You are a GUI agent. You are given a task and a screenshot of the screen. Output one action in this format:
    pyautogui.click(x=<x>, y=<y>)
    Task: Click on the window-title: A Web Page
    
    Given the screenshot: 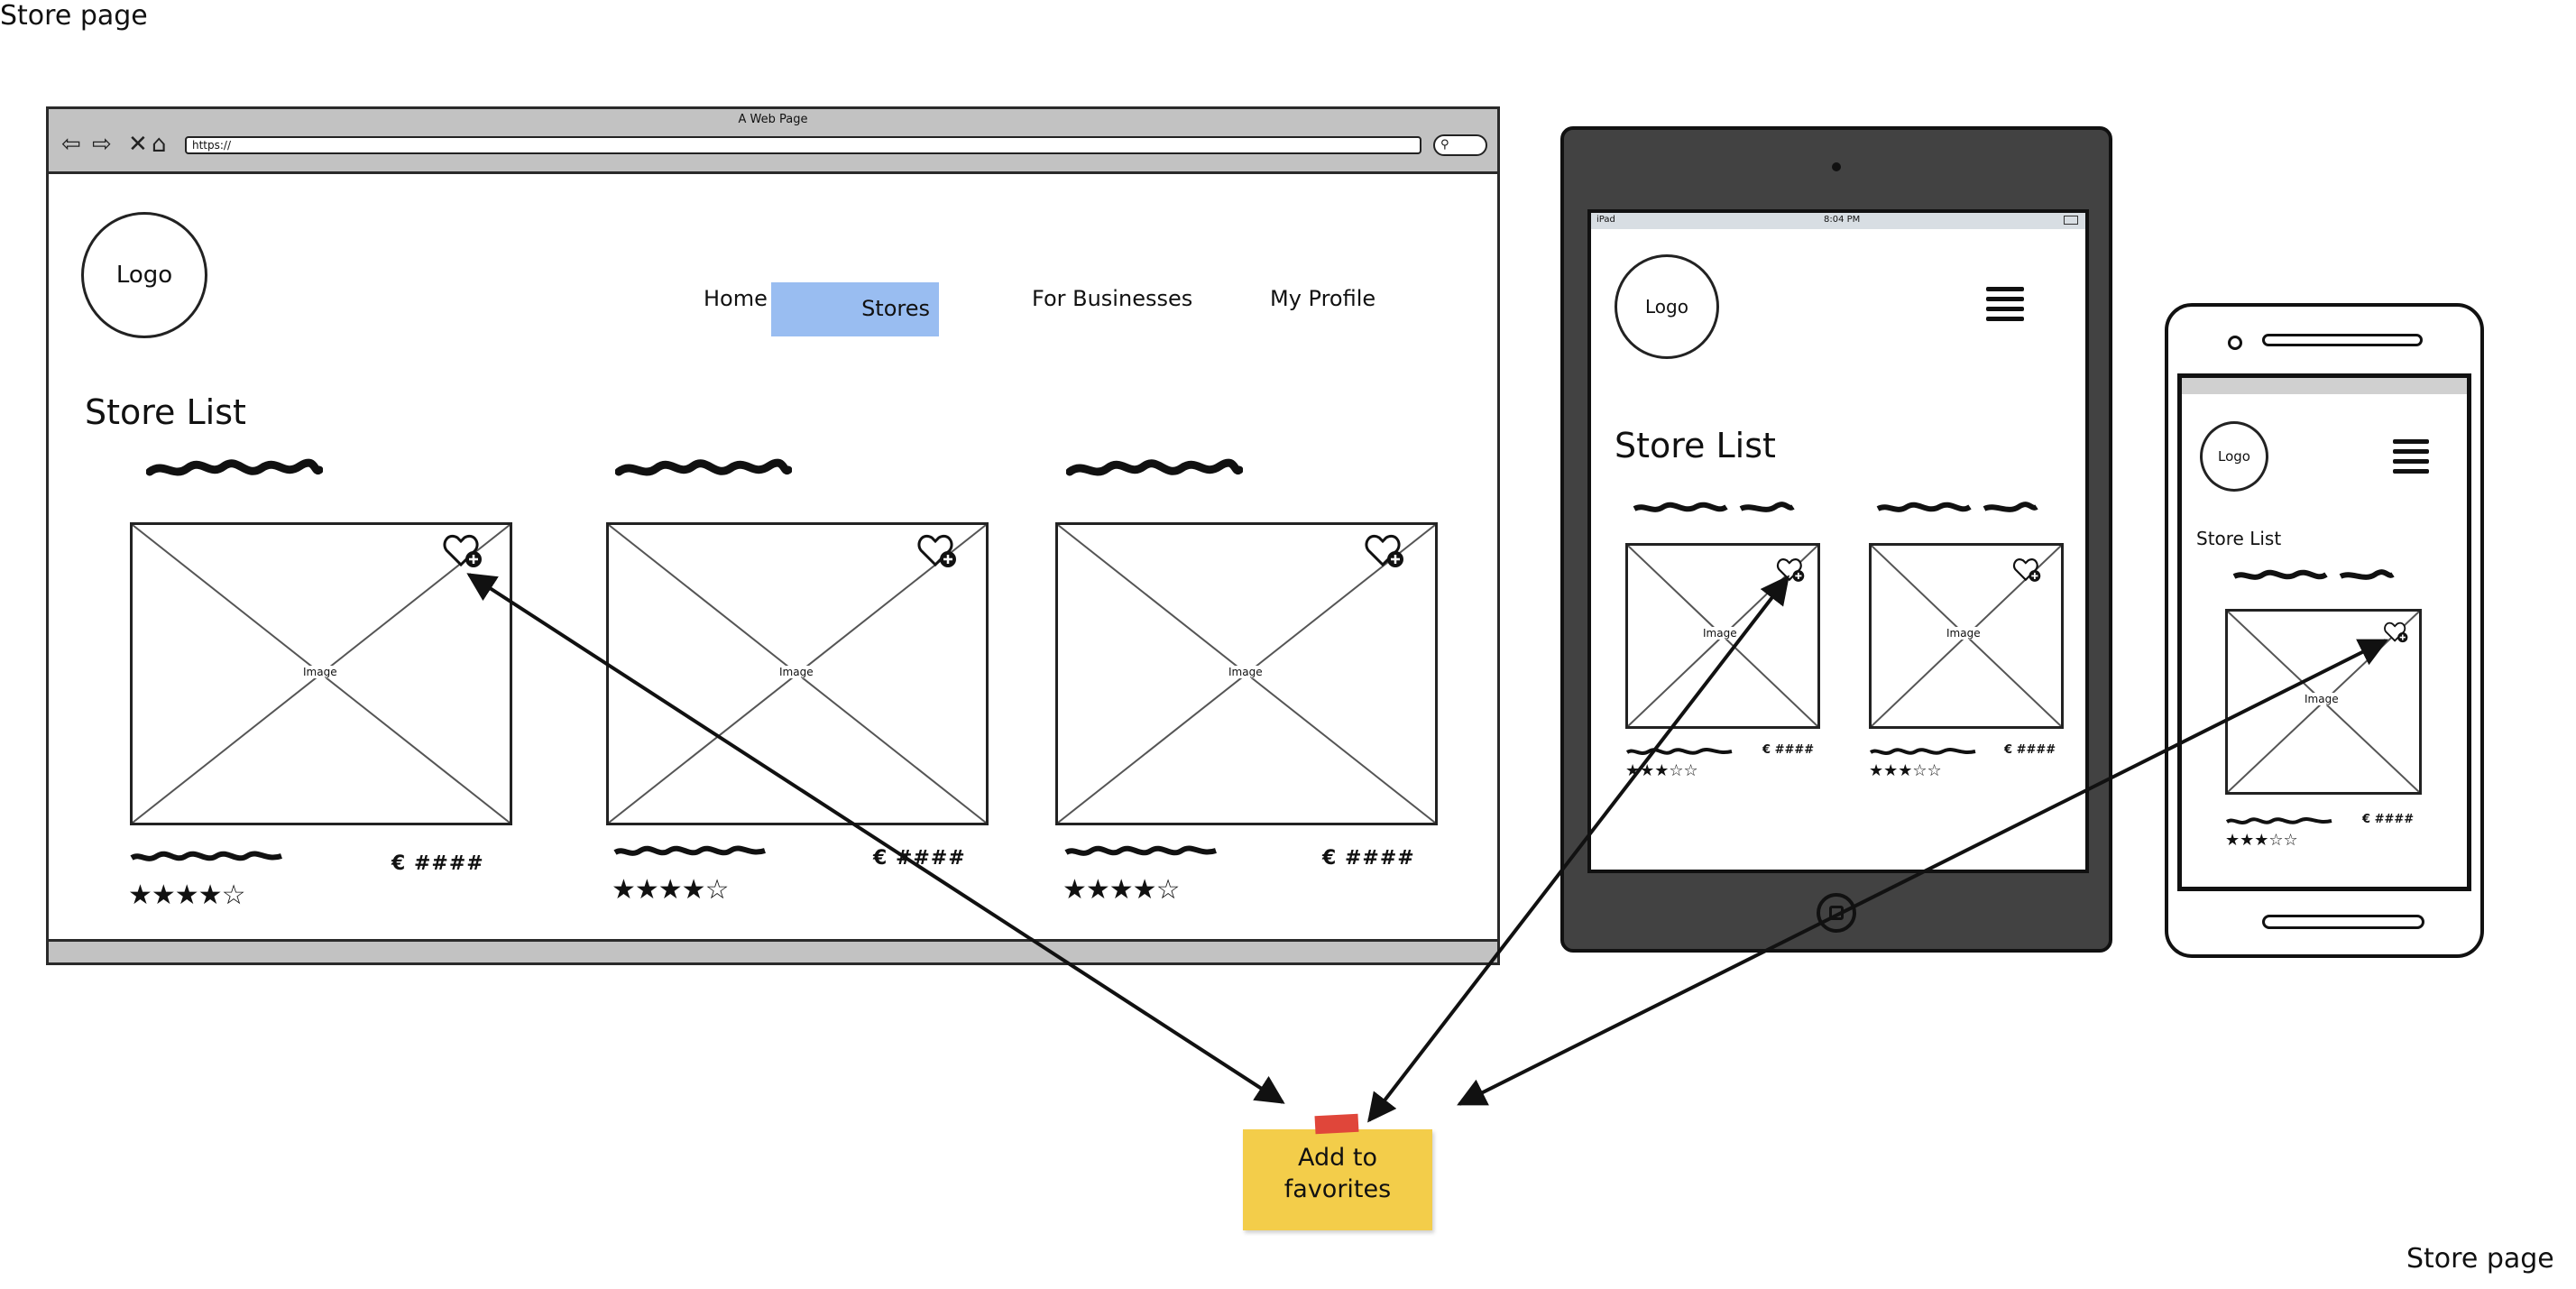 What is the action you would take?
    pyautogui.click(x=773, y=119)
    